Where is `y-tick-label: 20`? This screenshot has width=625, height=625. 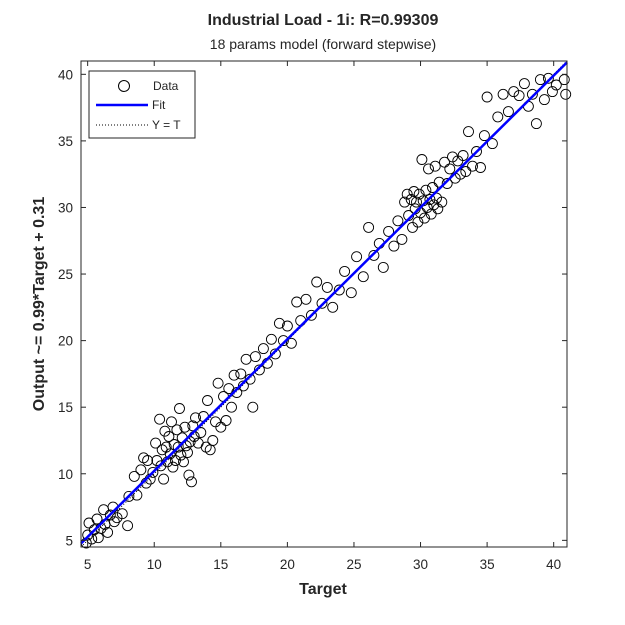 y-tick-label: 20 is located at coordinates (65, 341).